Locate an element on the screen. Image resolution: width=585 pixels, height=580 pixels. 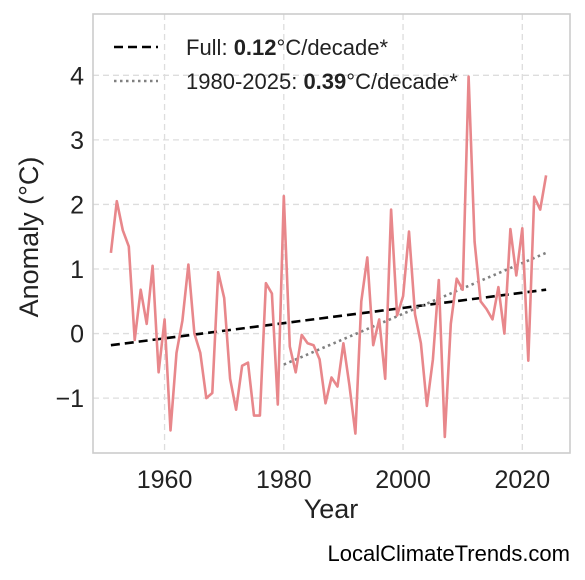
y-tick-label: −1 is located at coordinates (69, 399).